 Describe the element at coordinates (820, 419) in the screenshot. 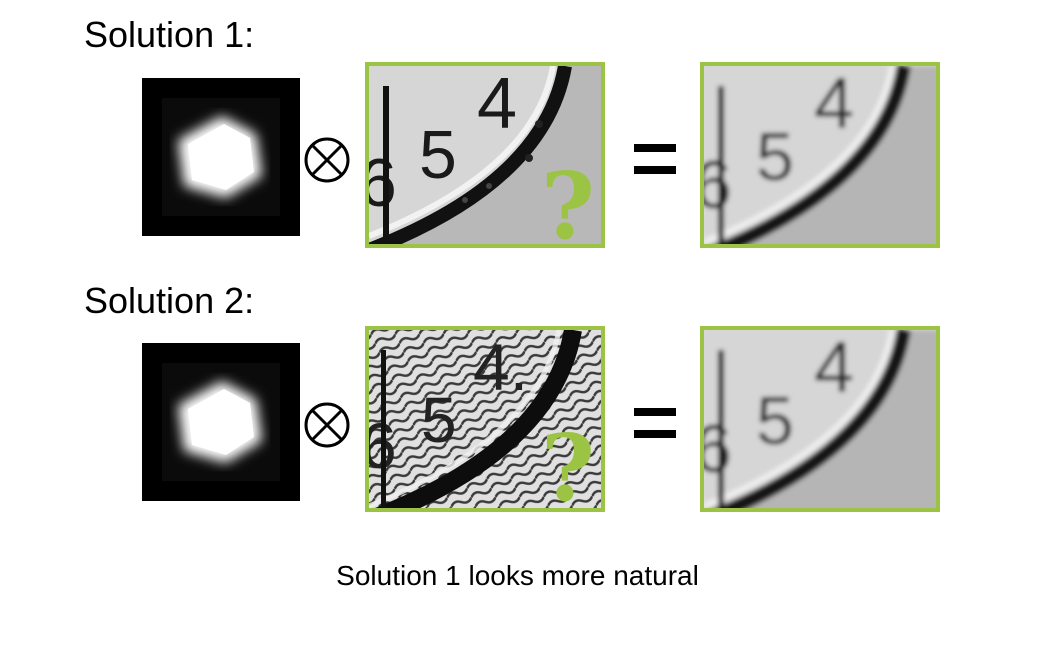

I see `blurred-clock-result-2: 4 5 6` at that location.